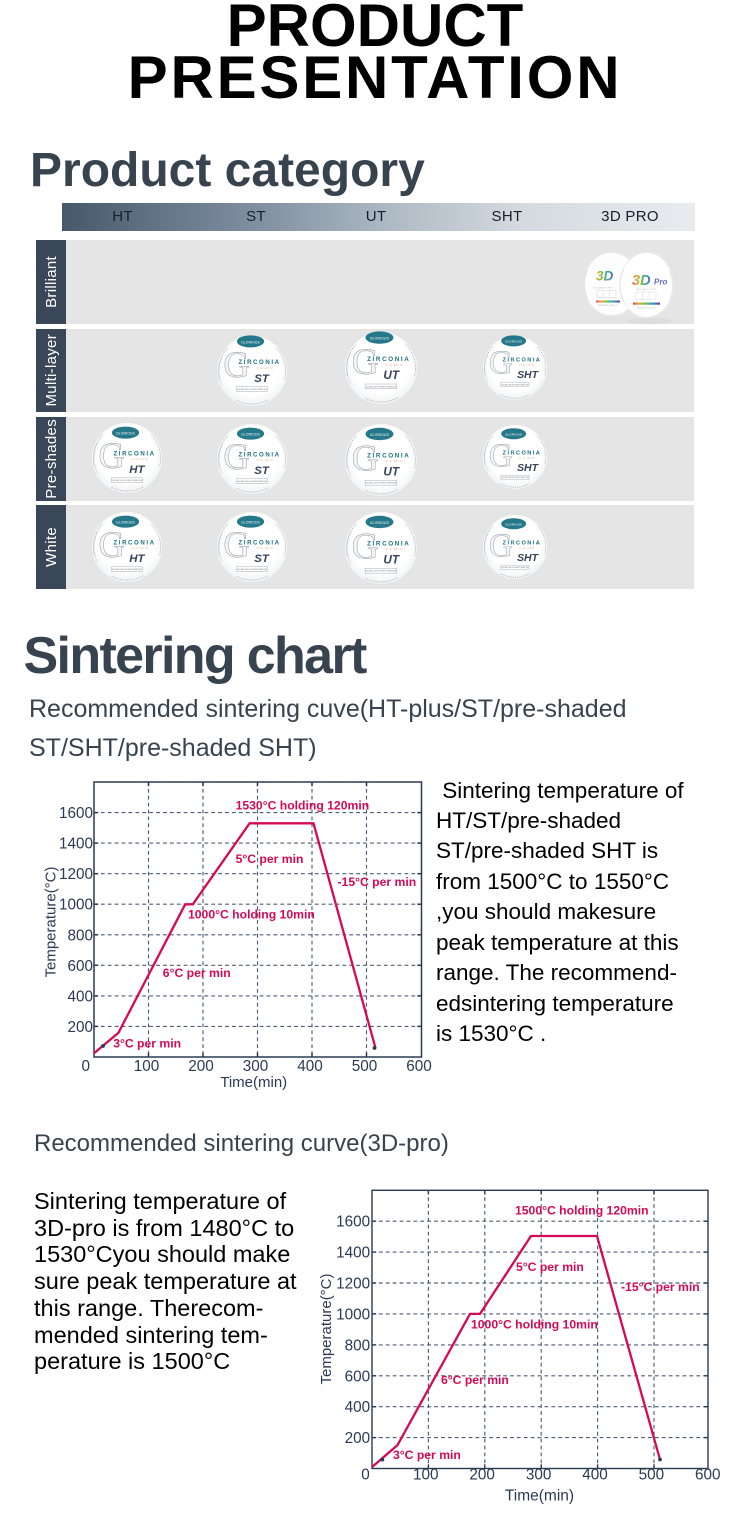 The image size is (750, 1529). I want to click on svg-text: 1500°C holding 120min, so click(582, 1211).